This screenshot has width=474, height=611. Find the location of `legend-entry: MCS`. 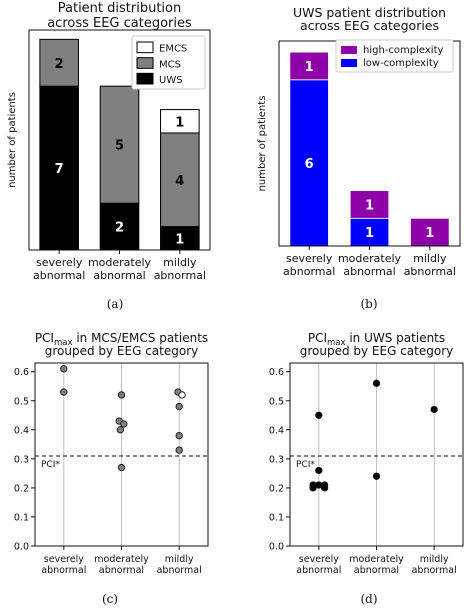

legend-entry: MCS is located at coordinates (170, 64).